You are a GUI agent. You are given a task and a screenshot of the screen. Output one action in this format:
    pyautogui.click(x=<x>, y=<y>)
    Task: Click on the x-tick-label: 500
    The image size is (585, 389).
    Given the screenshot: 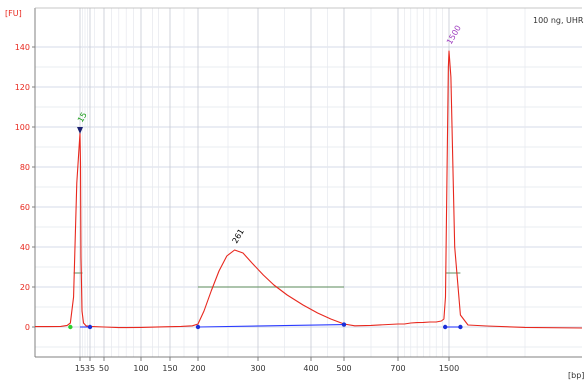 What is the action you would take?
    pyautogui.click(x=343, y=368)
    